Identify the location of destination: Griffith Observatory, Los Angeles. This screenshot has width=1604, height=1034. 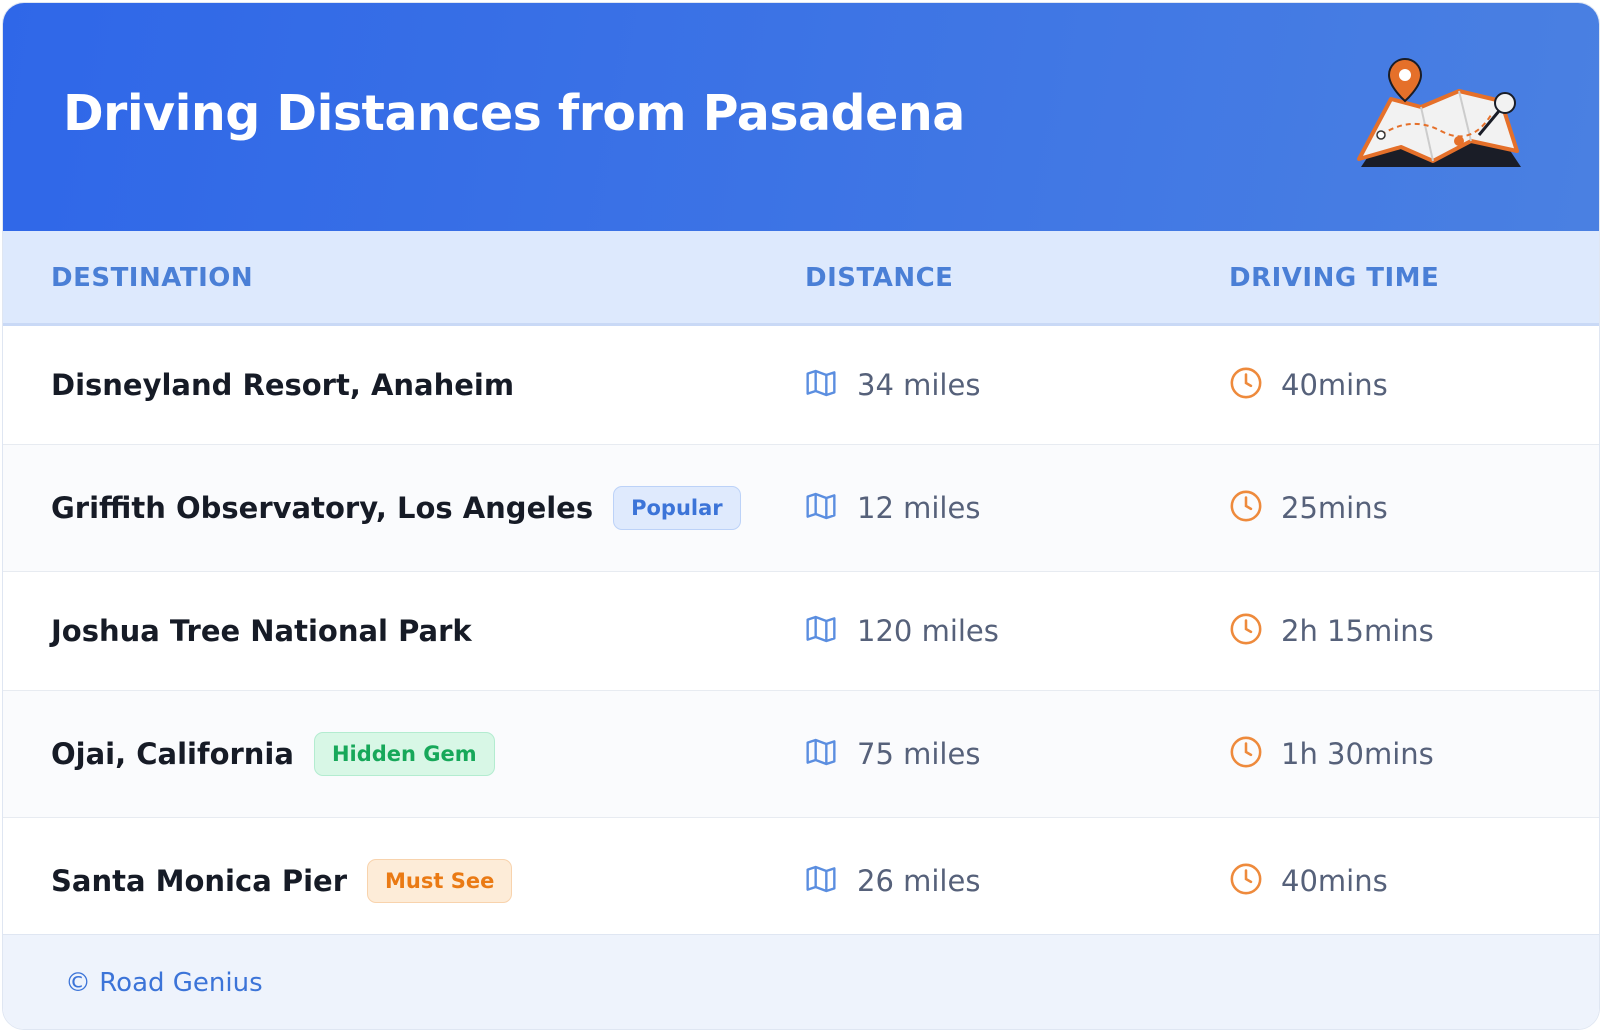
(322, 508).